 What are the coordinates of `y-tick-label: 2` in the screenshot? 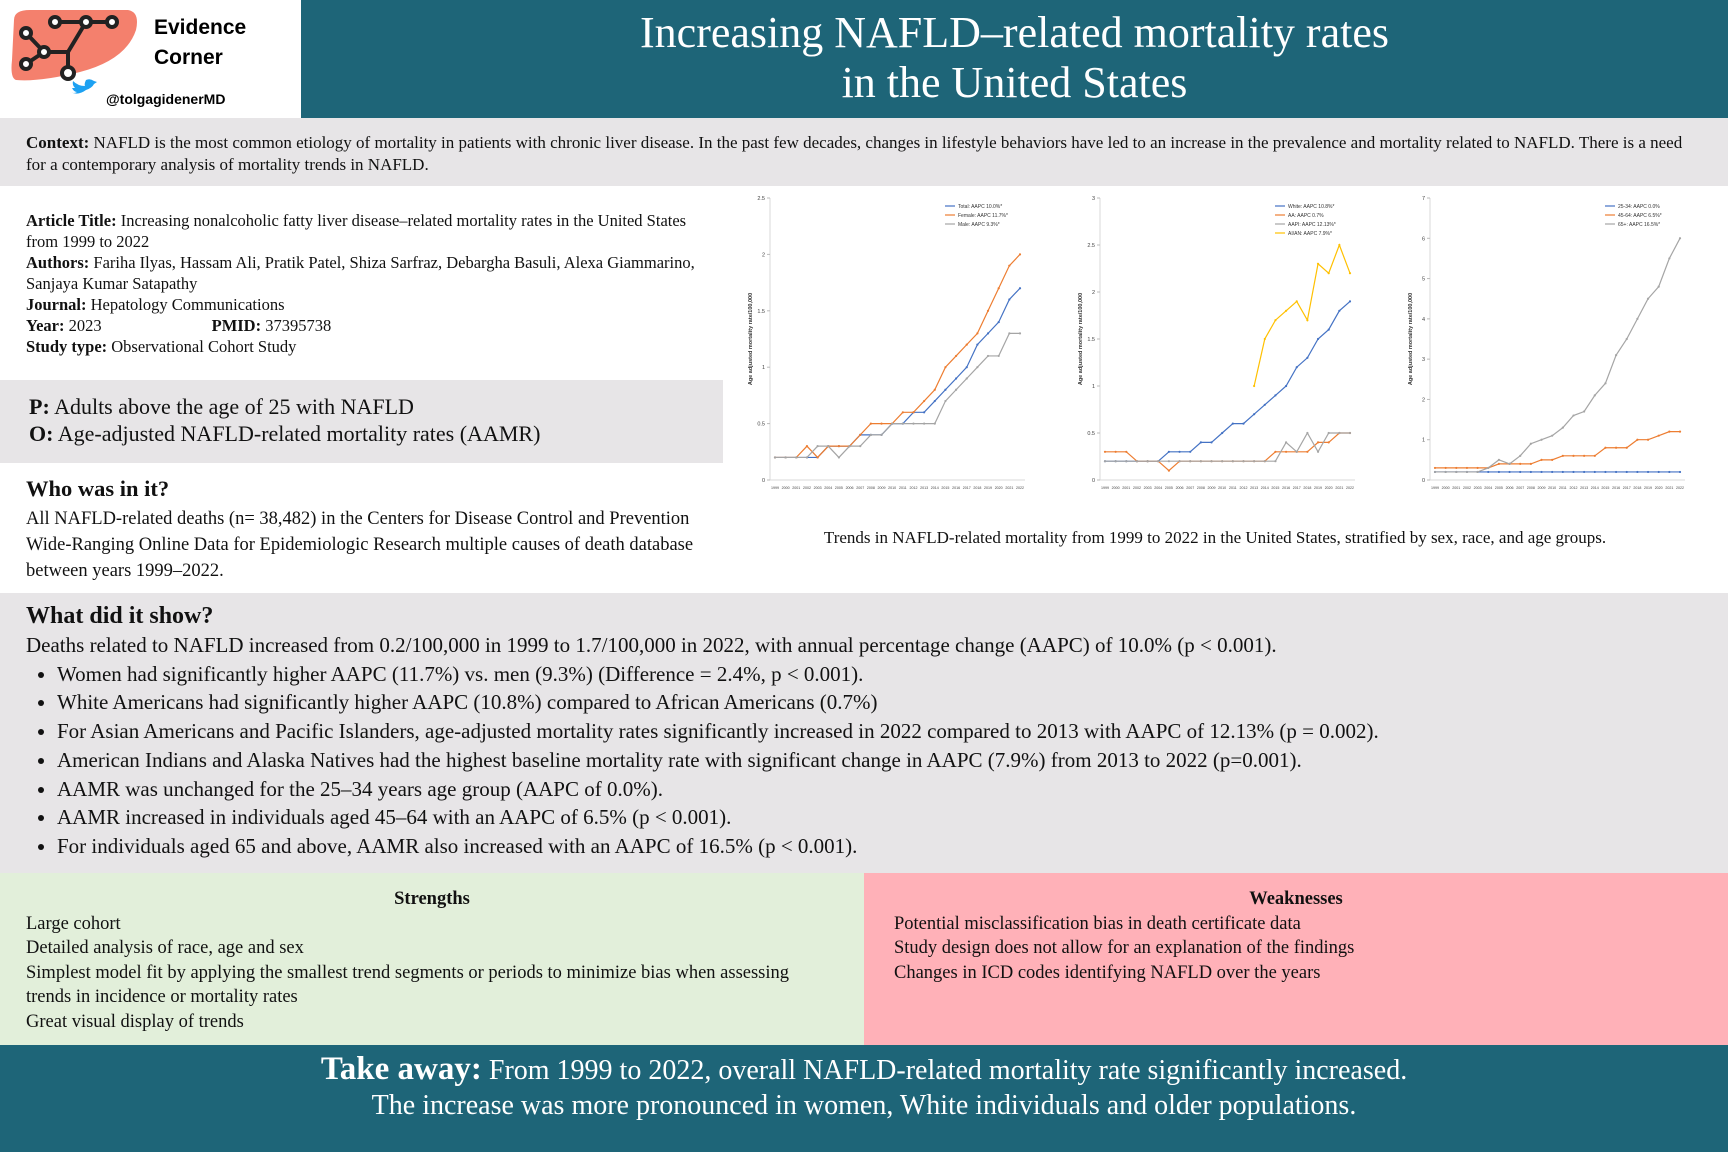 It's located at (1423, 400).